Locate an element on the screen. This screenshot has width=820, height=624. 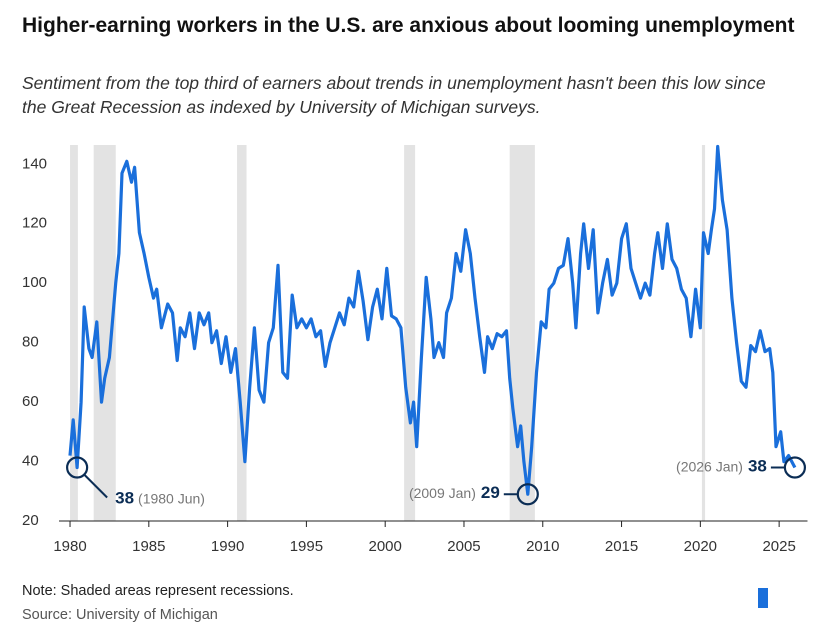
y-tick-label: 100 is located at coordinates (34, 282).